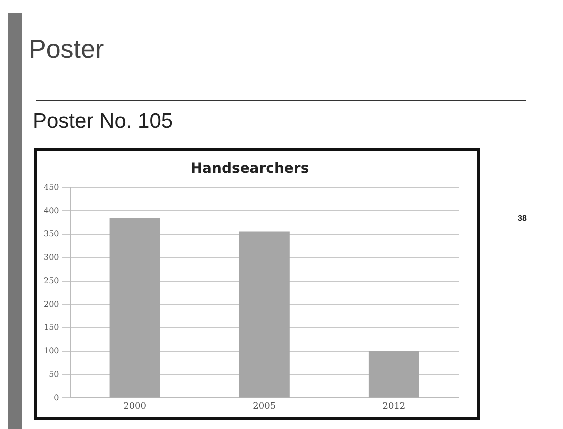  I want to click on x-tick-label: 2005, so click(264, 407).